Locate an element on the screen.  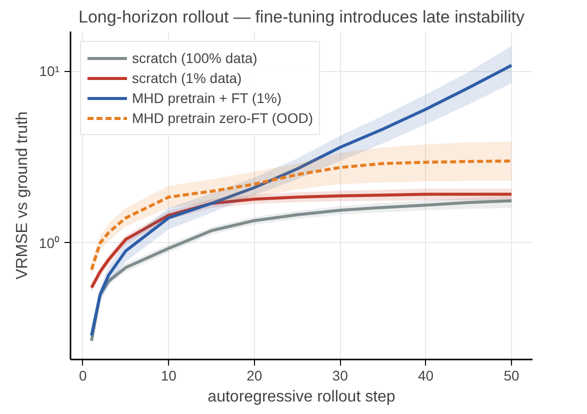
y-tick-label: 10⁰ is located at coordinates (49, 243).